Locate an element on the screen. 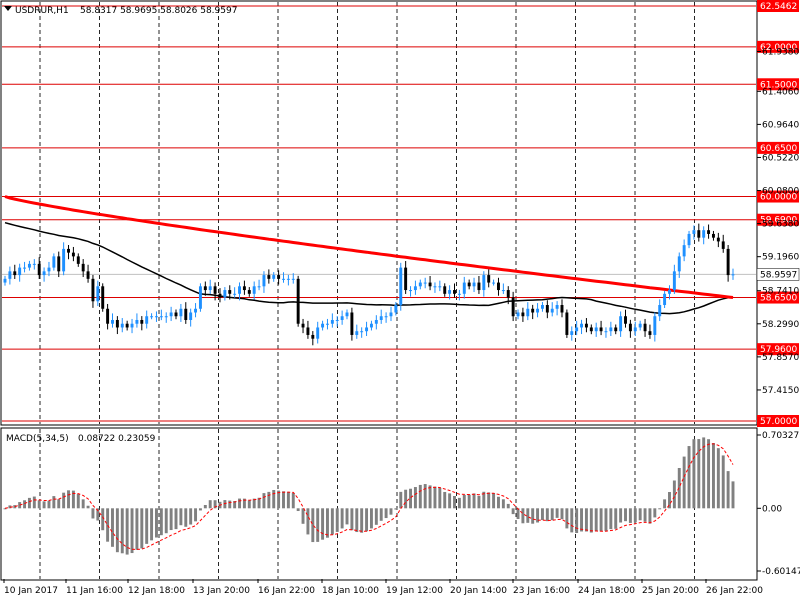 The image size is (800, 604). symbol-timeframe: USDRUR,H1 is located at coordinates (42, 11).